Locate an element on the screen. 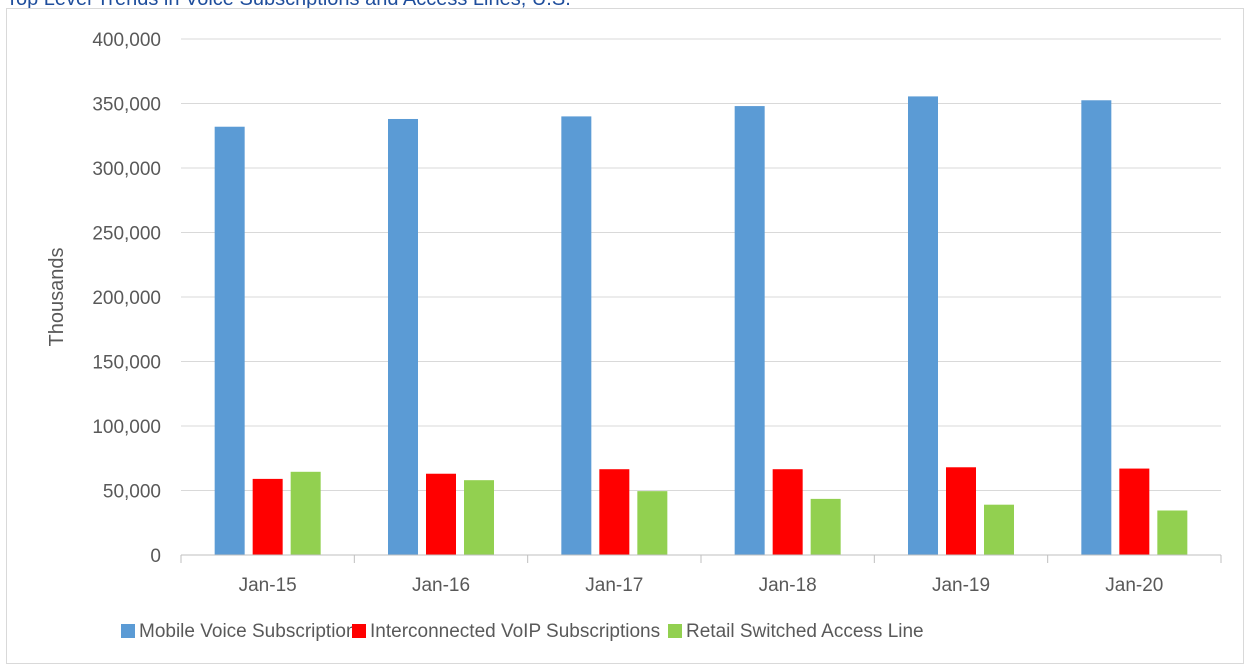 This screenshot has height=672, width=1252. y-tick-label: 200,000 is located at coordinates (126, 298).